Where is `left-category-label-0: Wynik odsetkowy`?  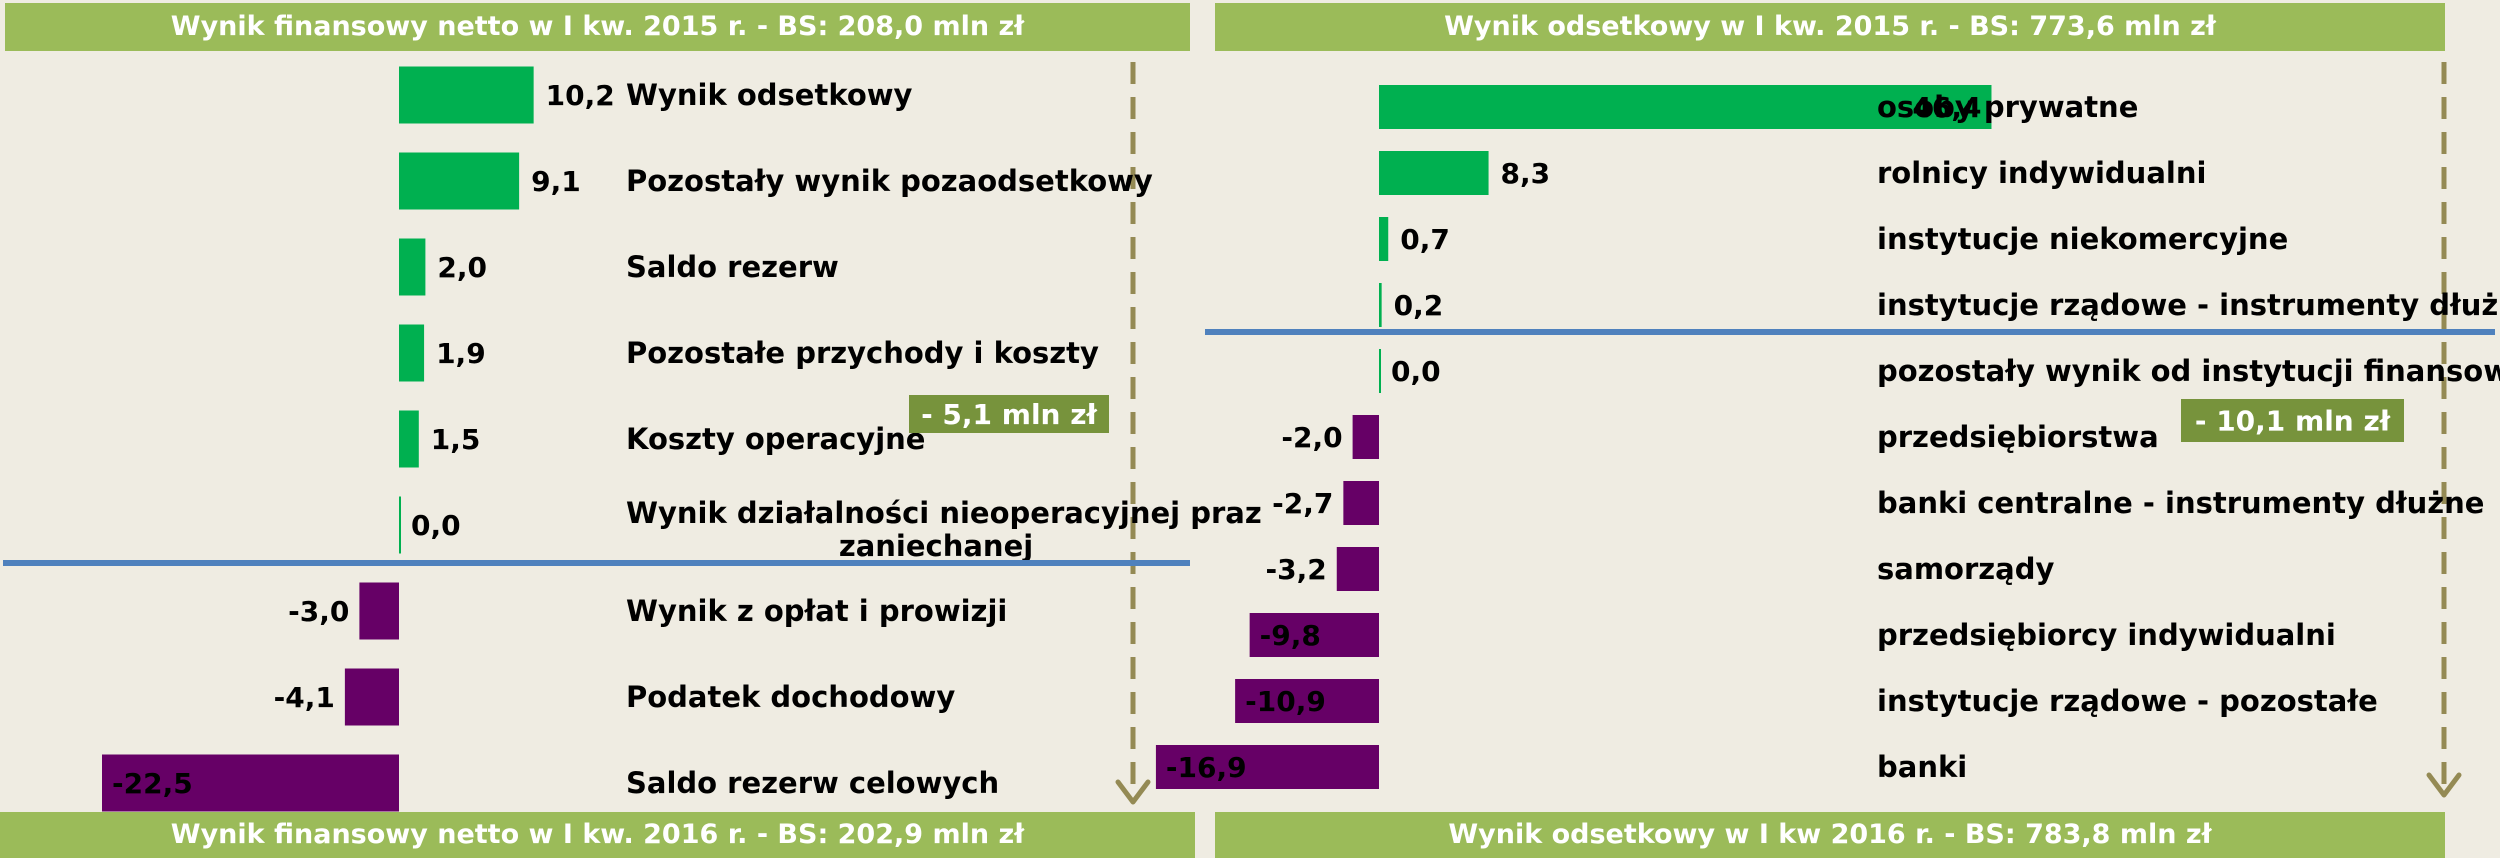 left-category-label-0: Wynik odsetkowy is located at coordinates (769, 95).